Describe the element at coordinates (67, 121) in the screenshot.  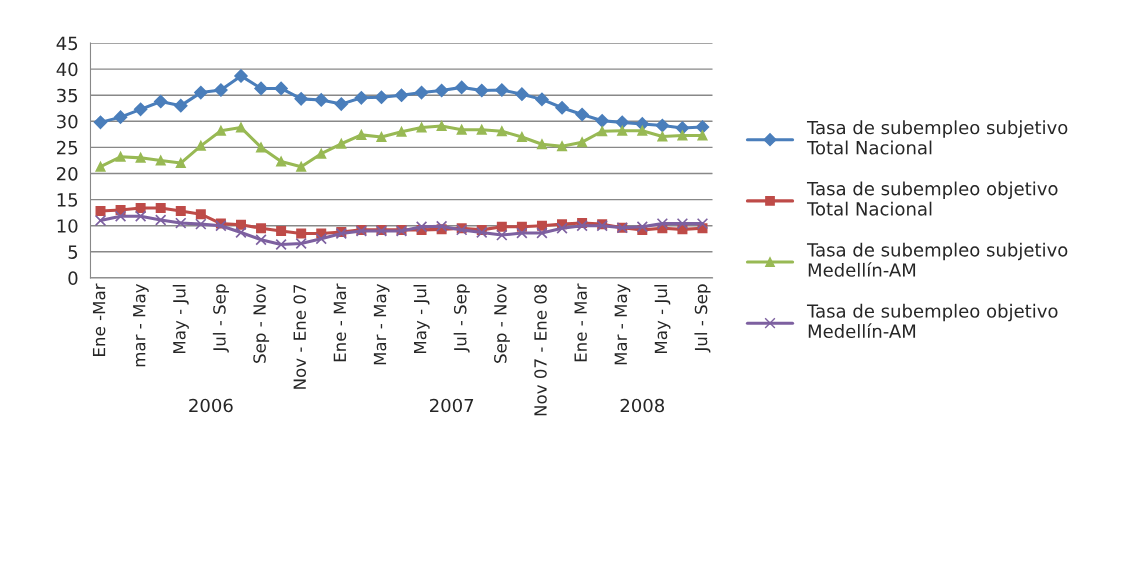
I see `y-tick-label: 30` at that location.